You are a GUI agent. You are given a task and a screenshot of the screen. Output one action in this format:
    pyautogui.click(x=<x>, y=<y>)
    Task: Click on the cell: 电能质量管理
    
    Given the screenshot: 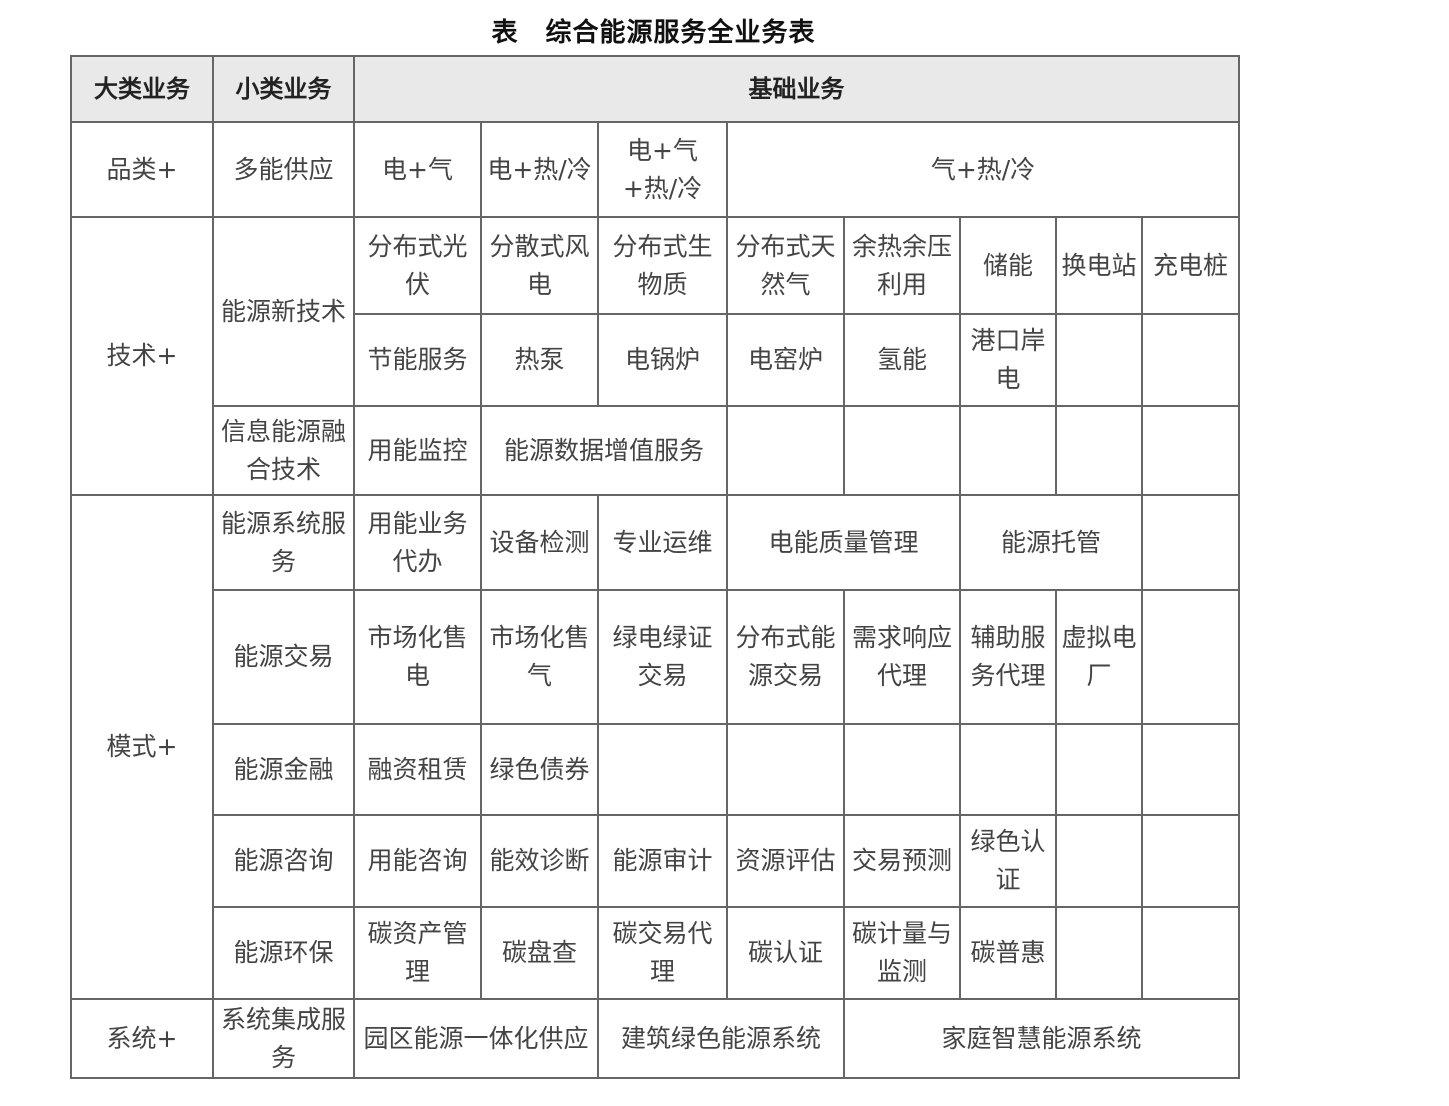 What is the action you would take?
    pyautogui.click(x=843, y=542)
    